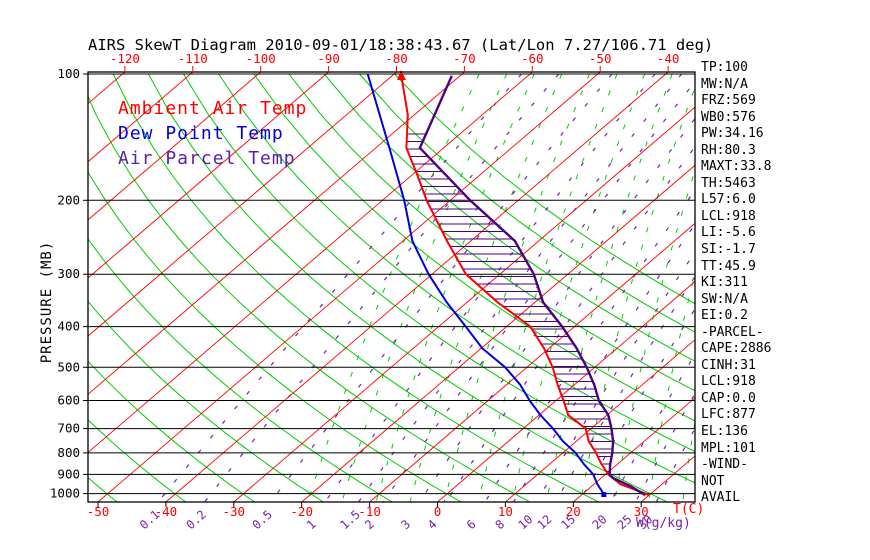 The image size is (870, 560). Describe the element at coordinates (125, 58) in the screenshot. I see `svg-text: -120` at that location.